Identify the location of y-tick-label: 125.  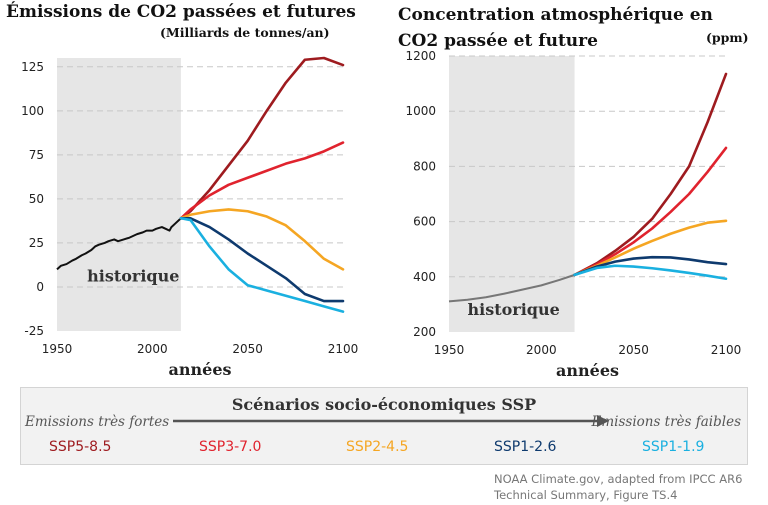
(32, 67).